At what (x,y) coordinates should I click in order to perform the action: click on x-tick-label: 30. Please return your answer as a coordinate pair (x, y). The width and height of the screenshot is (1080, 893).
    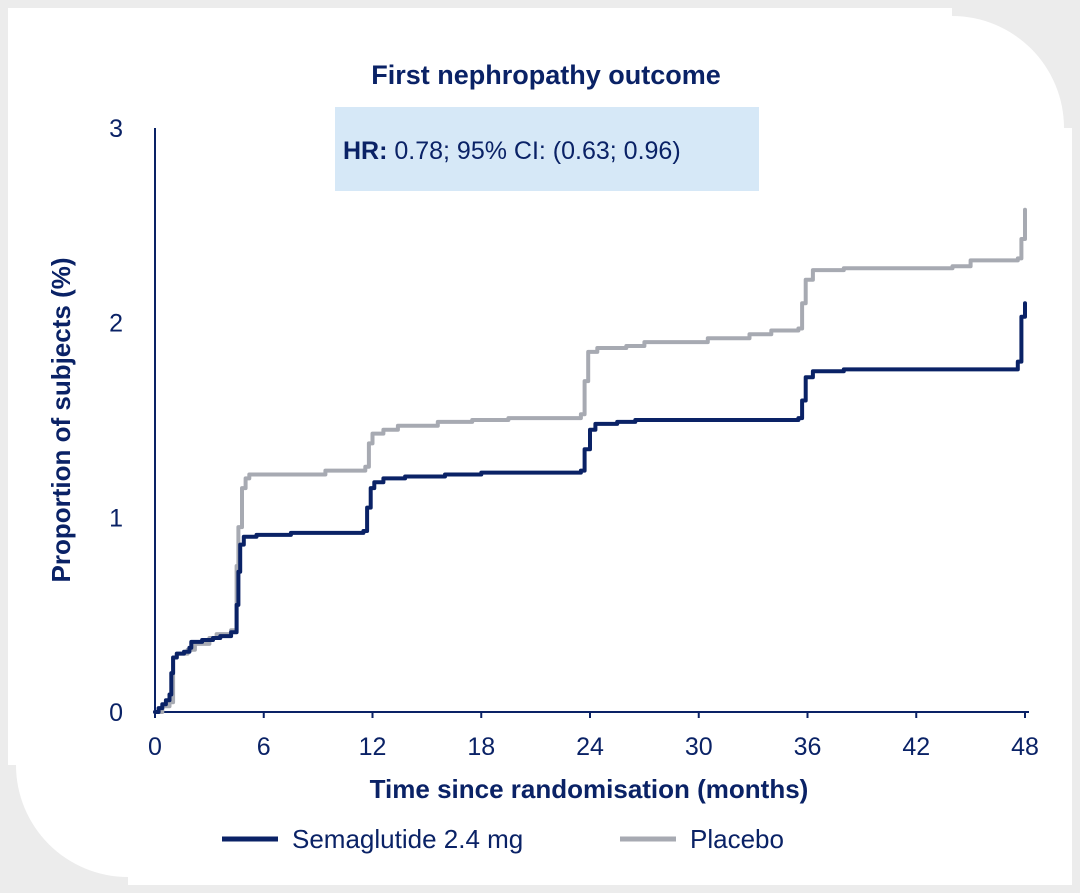
    Looking at the image, I should click on (699, 747).